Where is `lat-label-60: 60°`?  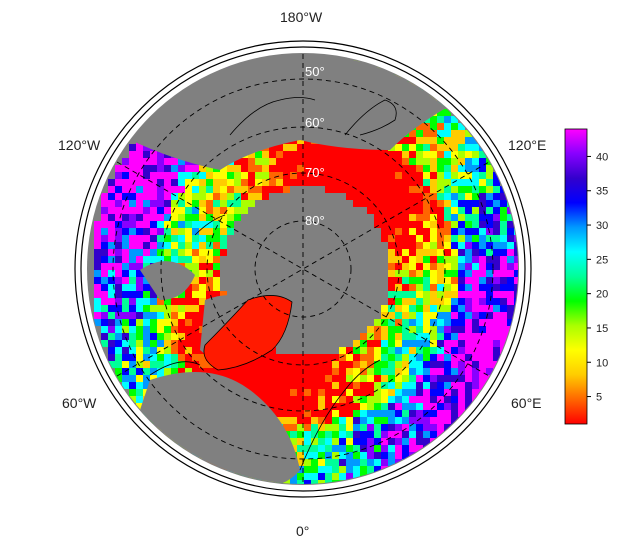
lat-label-60: 60° is located at coordinates (315, 122).